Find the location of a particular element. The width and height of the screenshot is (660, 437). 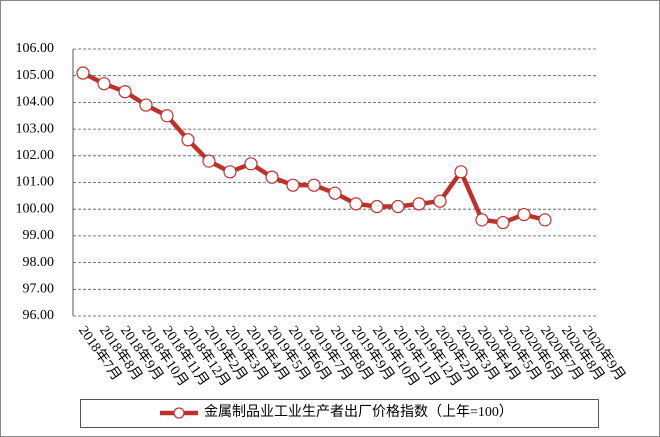

y-tick-label: 105.00 is located at coordinates (35, 75).